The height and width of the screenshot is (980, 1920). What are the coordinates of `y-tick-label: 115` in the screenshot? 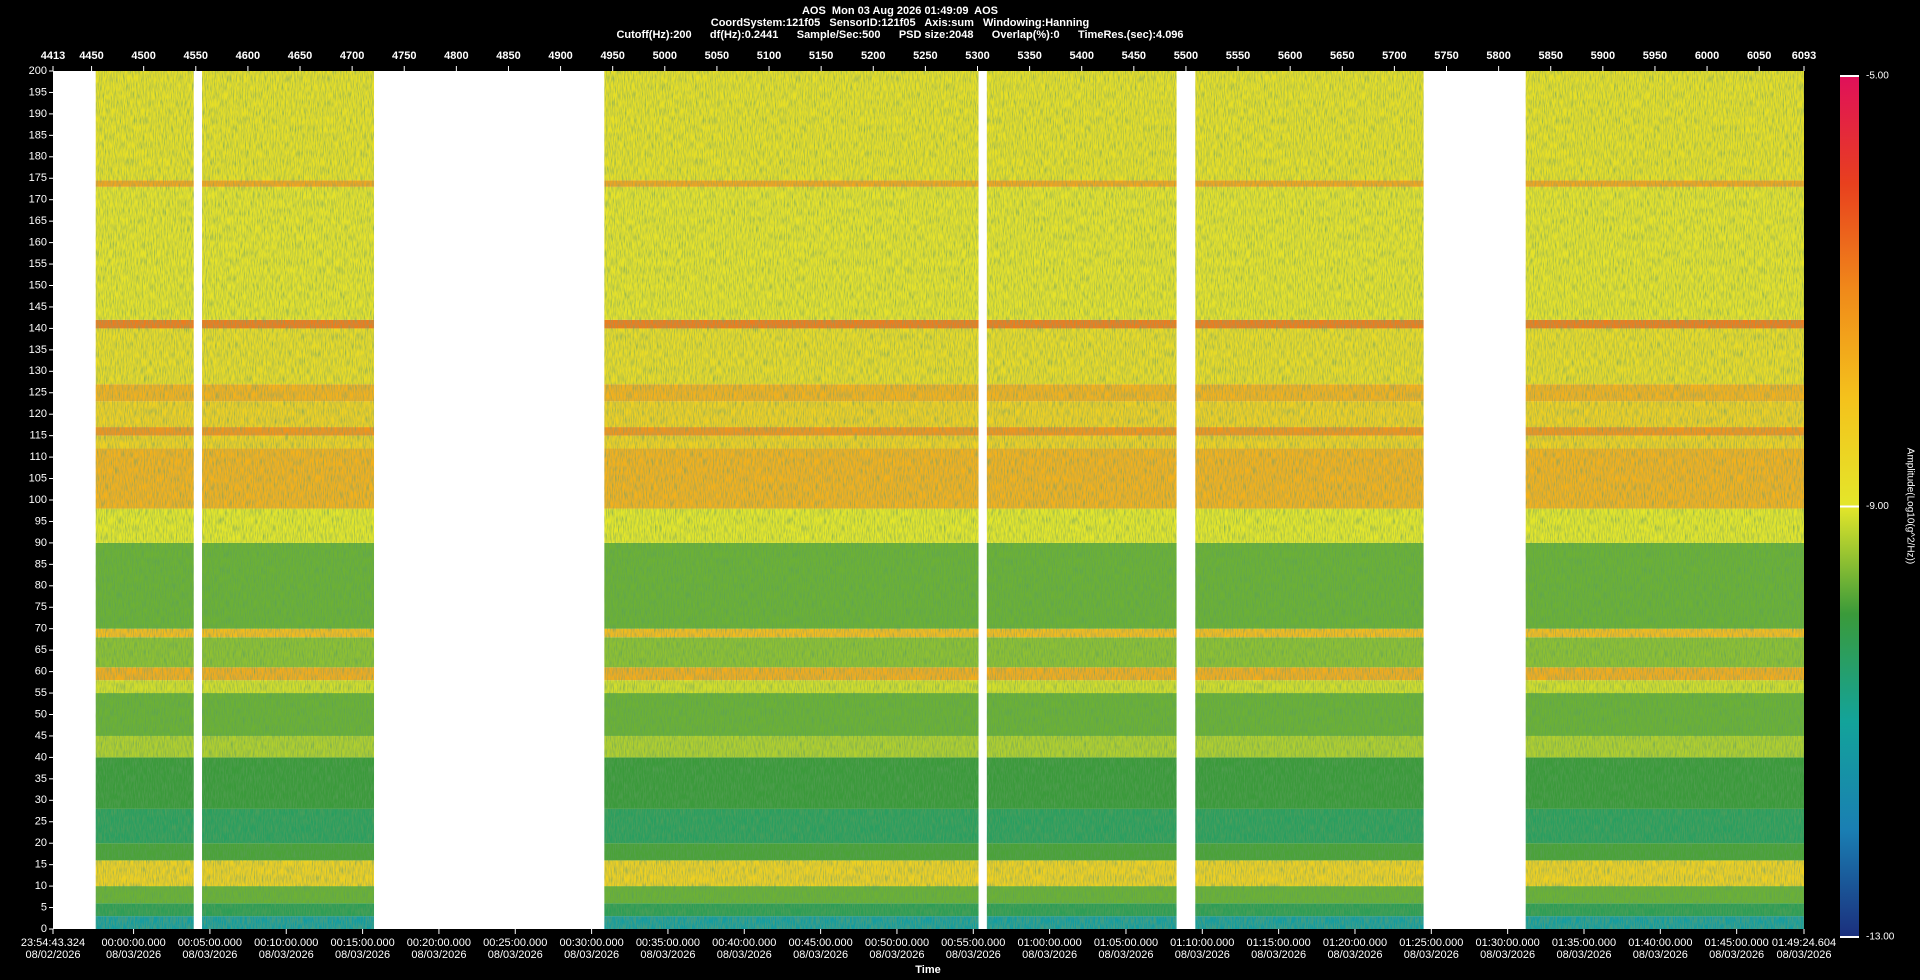 It's located at (38, 436).